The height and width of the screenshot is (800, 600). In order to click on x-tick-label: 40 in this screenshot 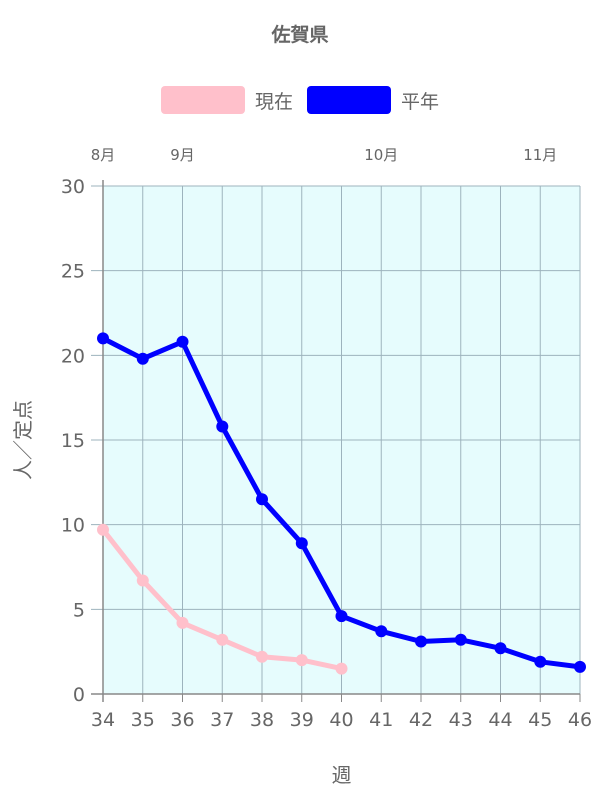, I will do `click(341, 720)`.